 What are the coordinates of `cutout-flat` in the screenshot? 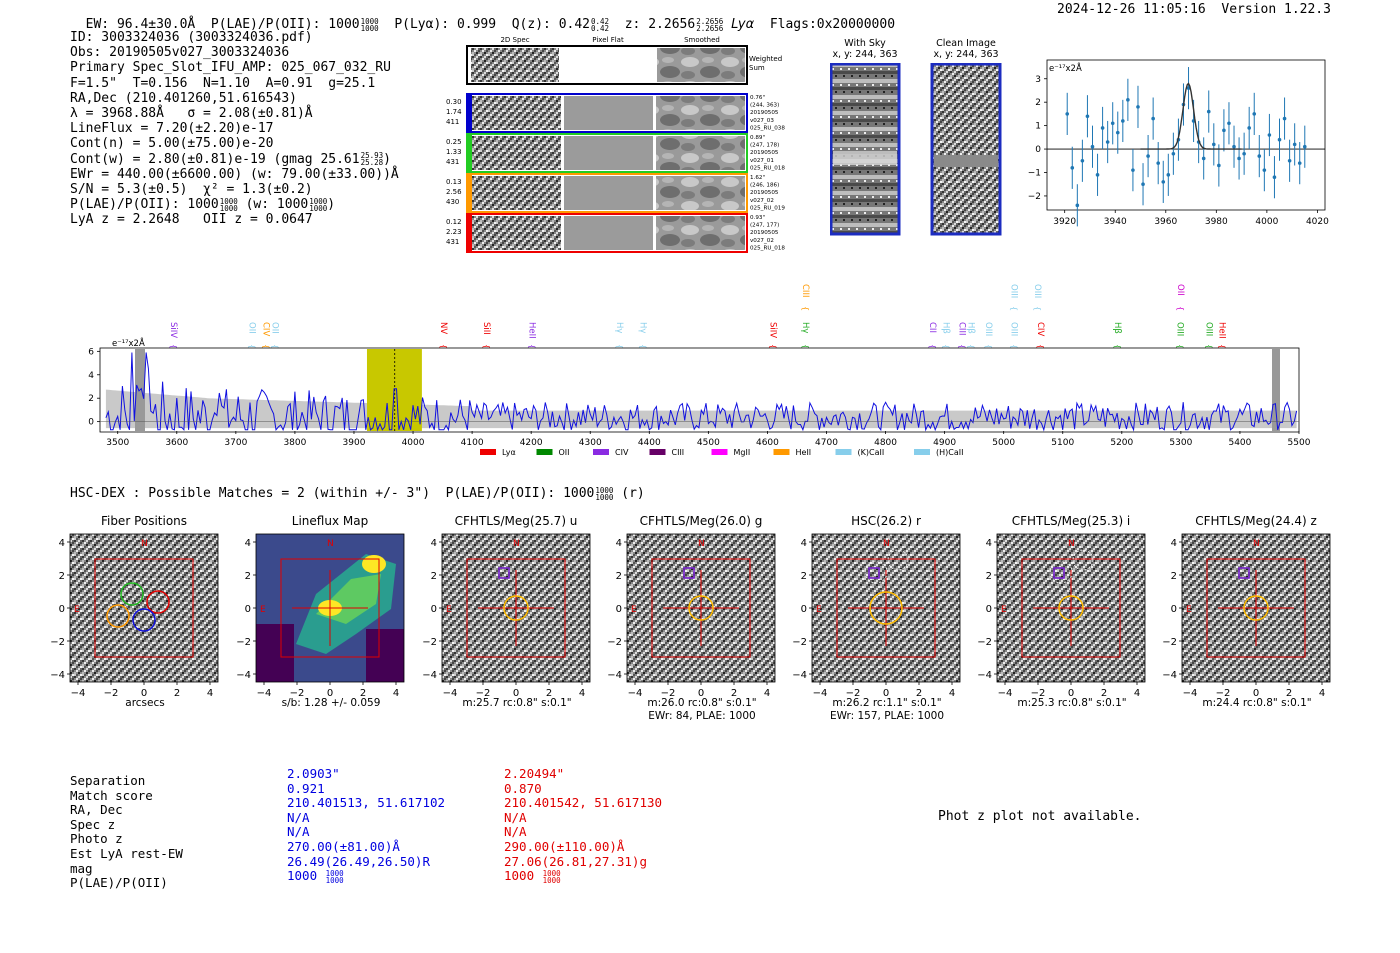 It's located at (608, 153).